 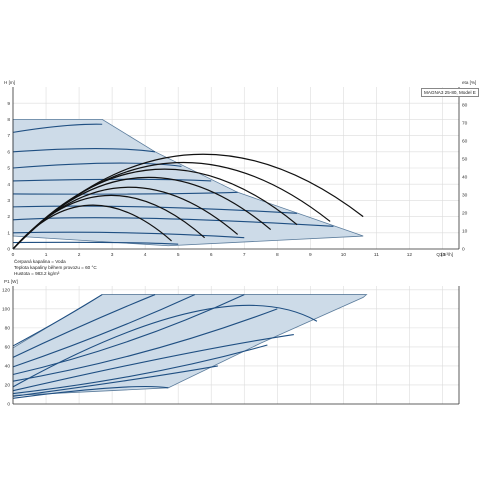 What do you see at coordinates (8, 367) in the screenshot?
I see `y-tick-label: 40` at bounding box center [8, 367].